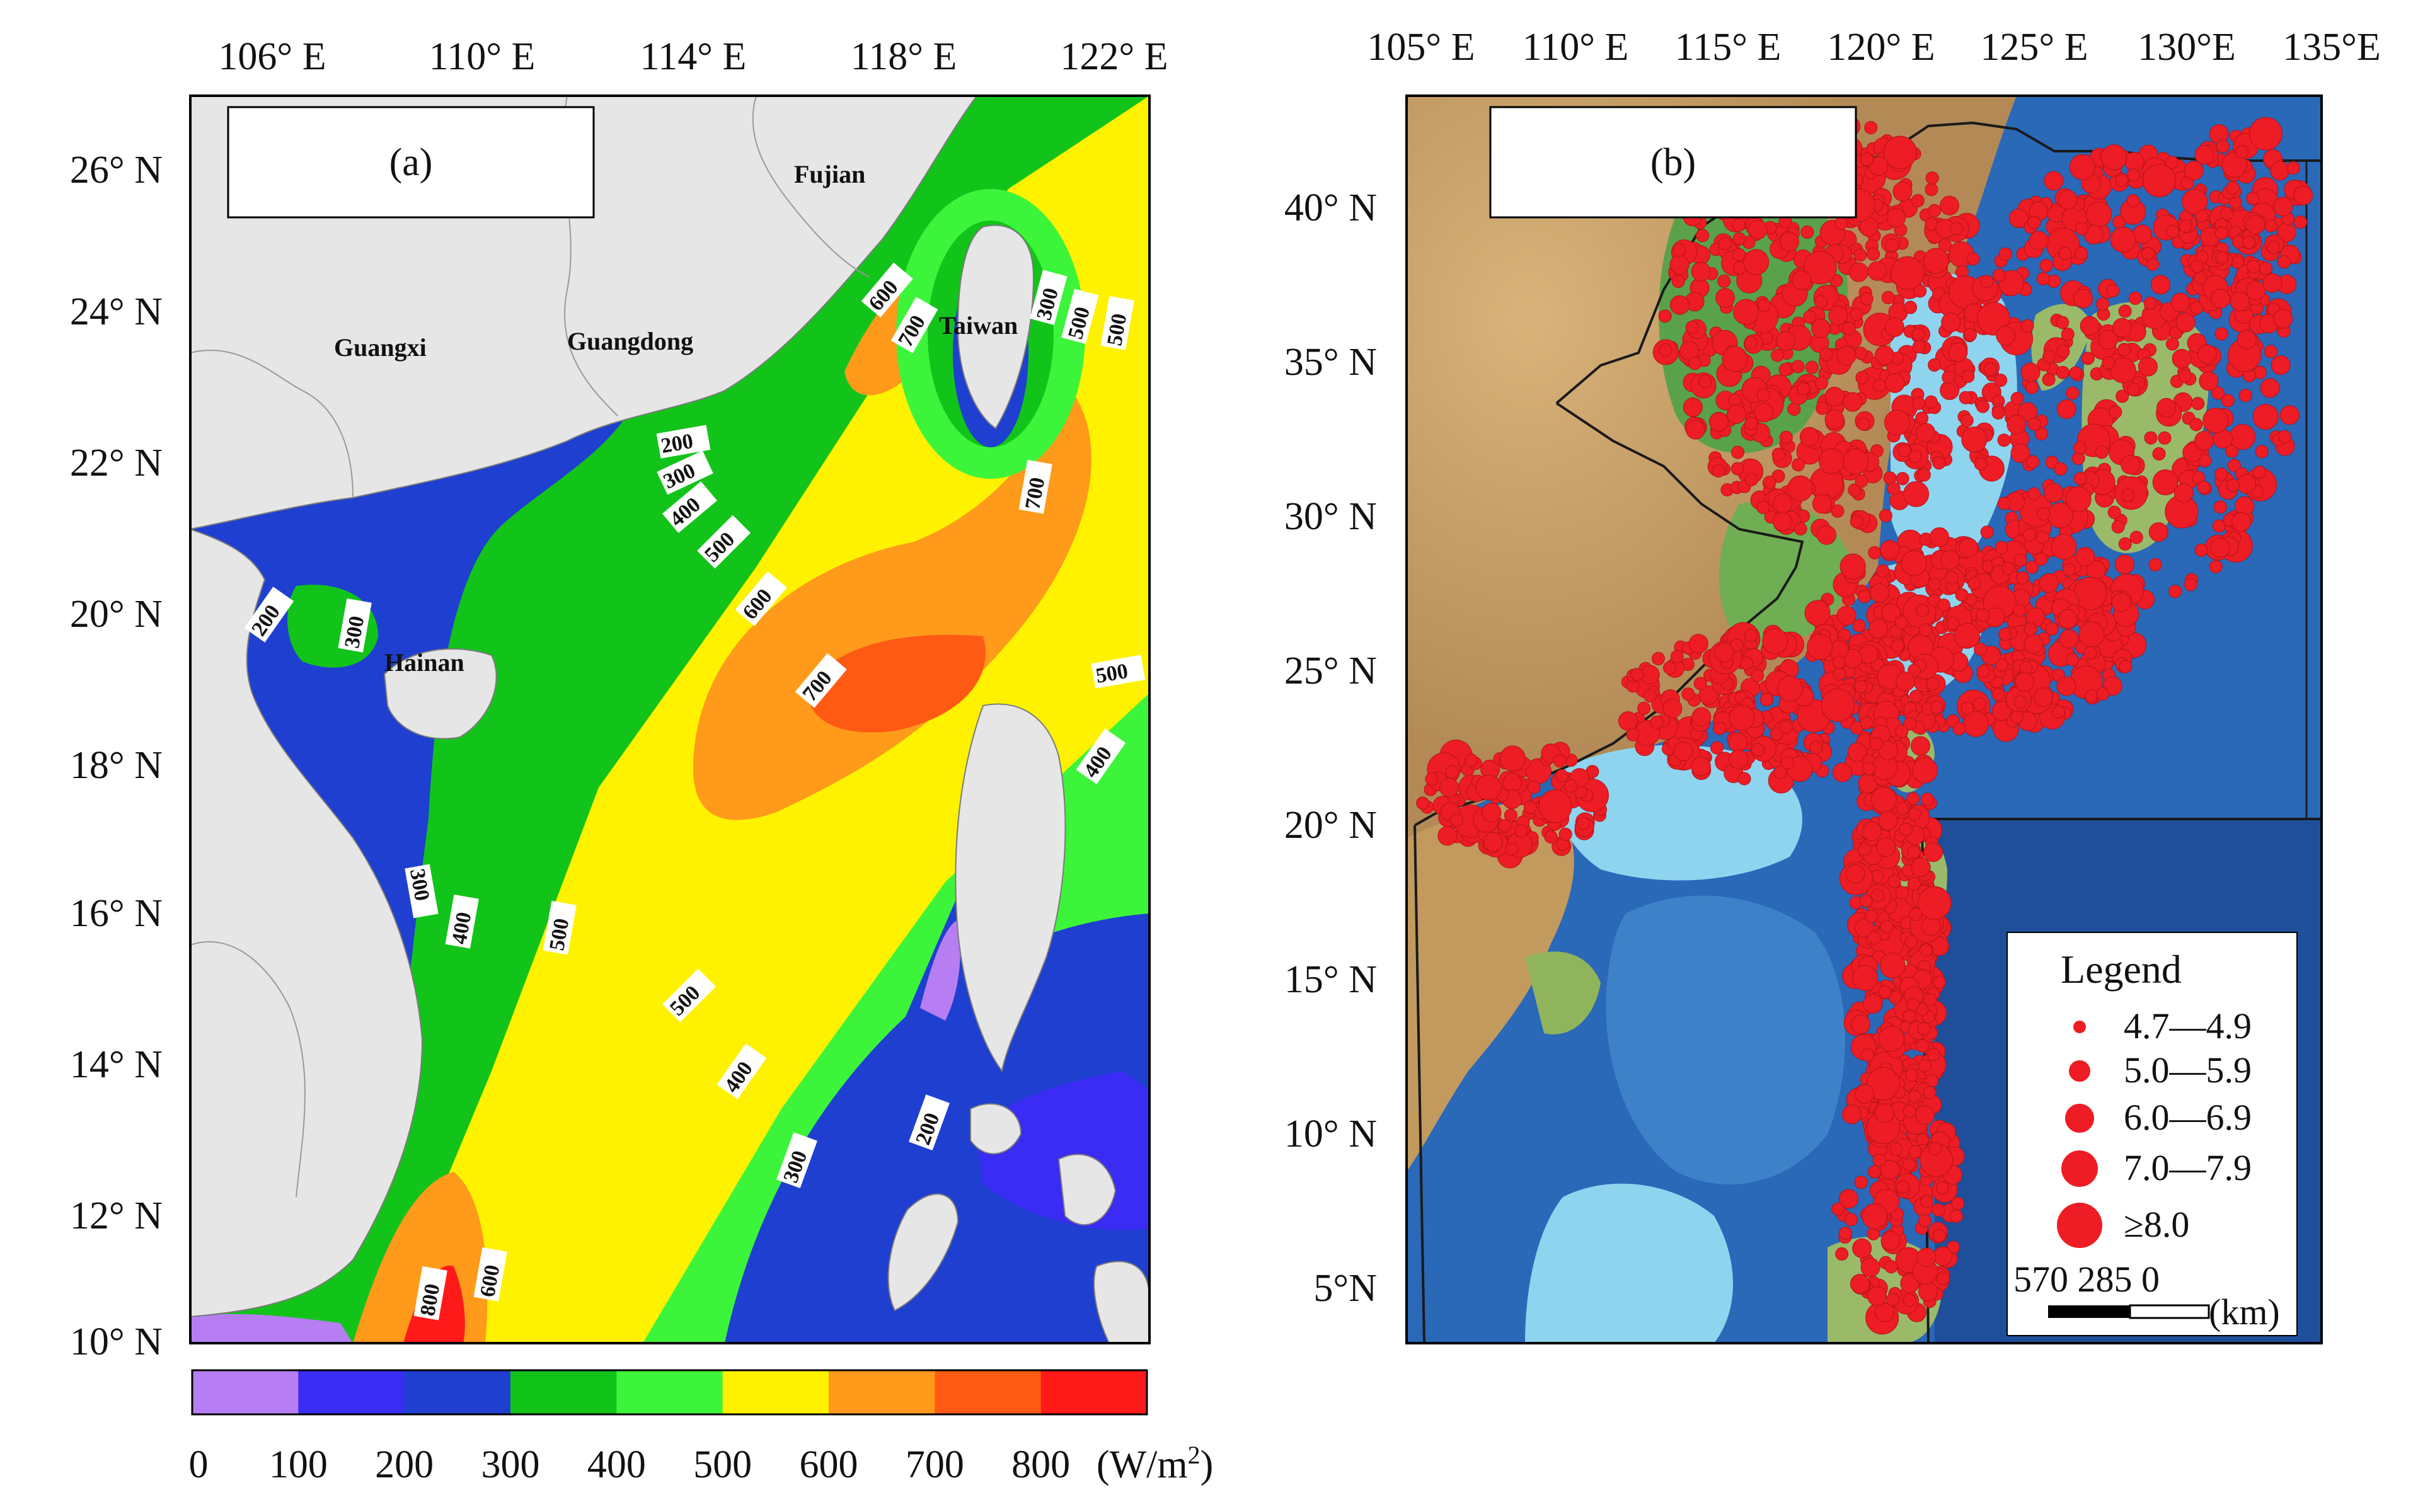 The width and height of the screenshot is (2418, 1512). I want to click on colorbar-unit: (W/m2), so click(1155, 1464).